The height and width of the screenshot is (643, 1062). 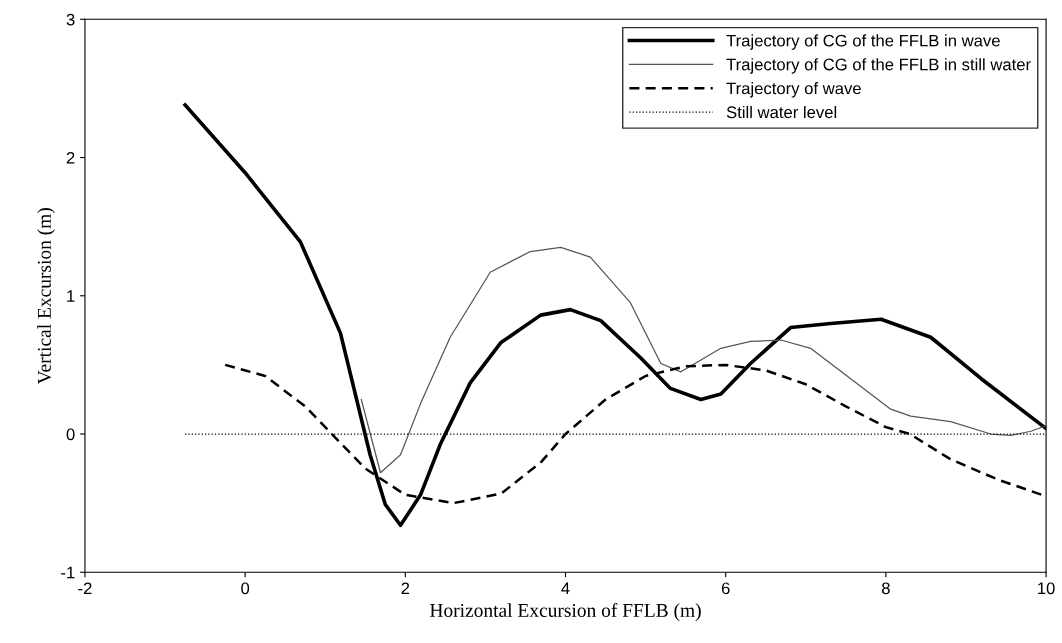 What do you see at coordinates (70, 19) in the screenshot?
I see `y-tick-label: 3` at bounding box center [70, 19].